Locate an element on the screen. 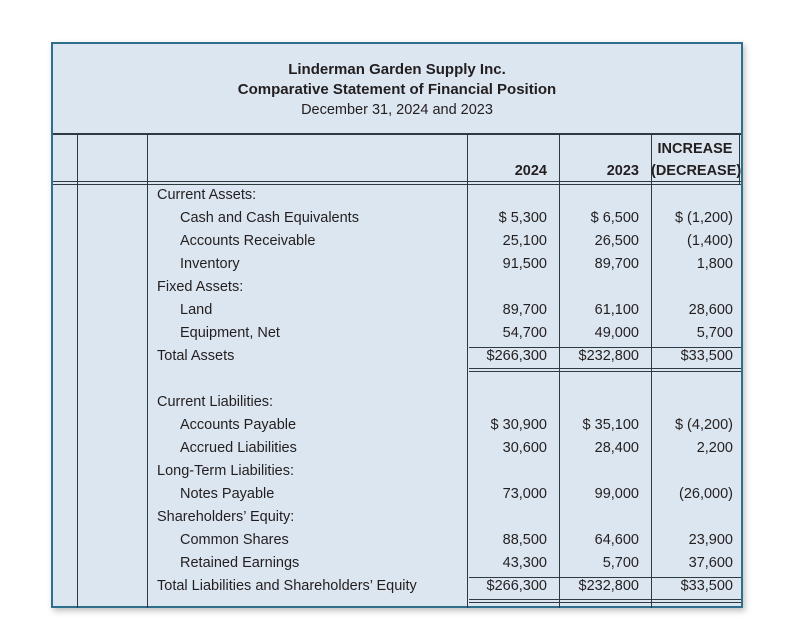  column-header-2024: 2024 is located at coordinates (530, 171).